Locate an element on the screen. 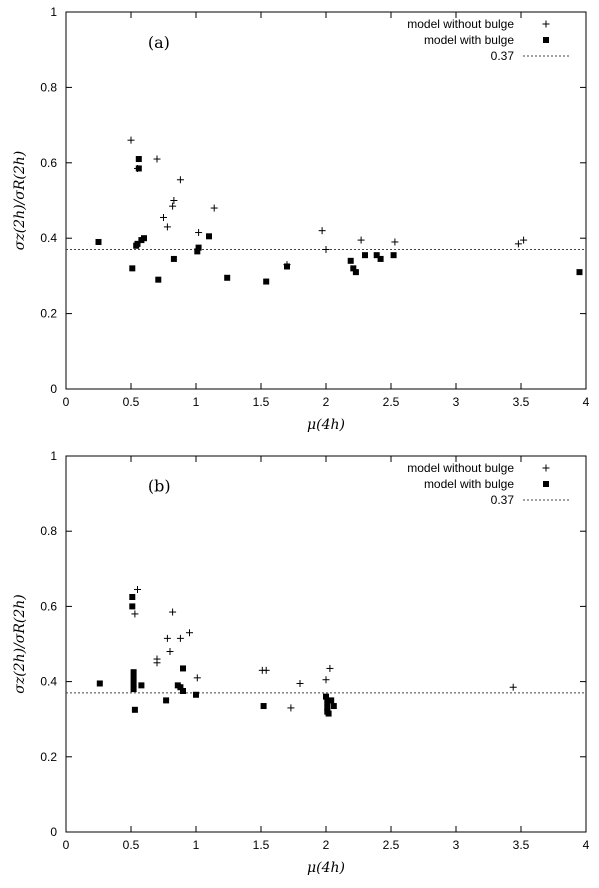 The image size is (599, 888). panel-label: (b) is located at coordinates (159, 486).